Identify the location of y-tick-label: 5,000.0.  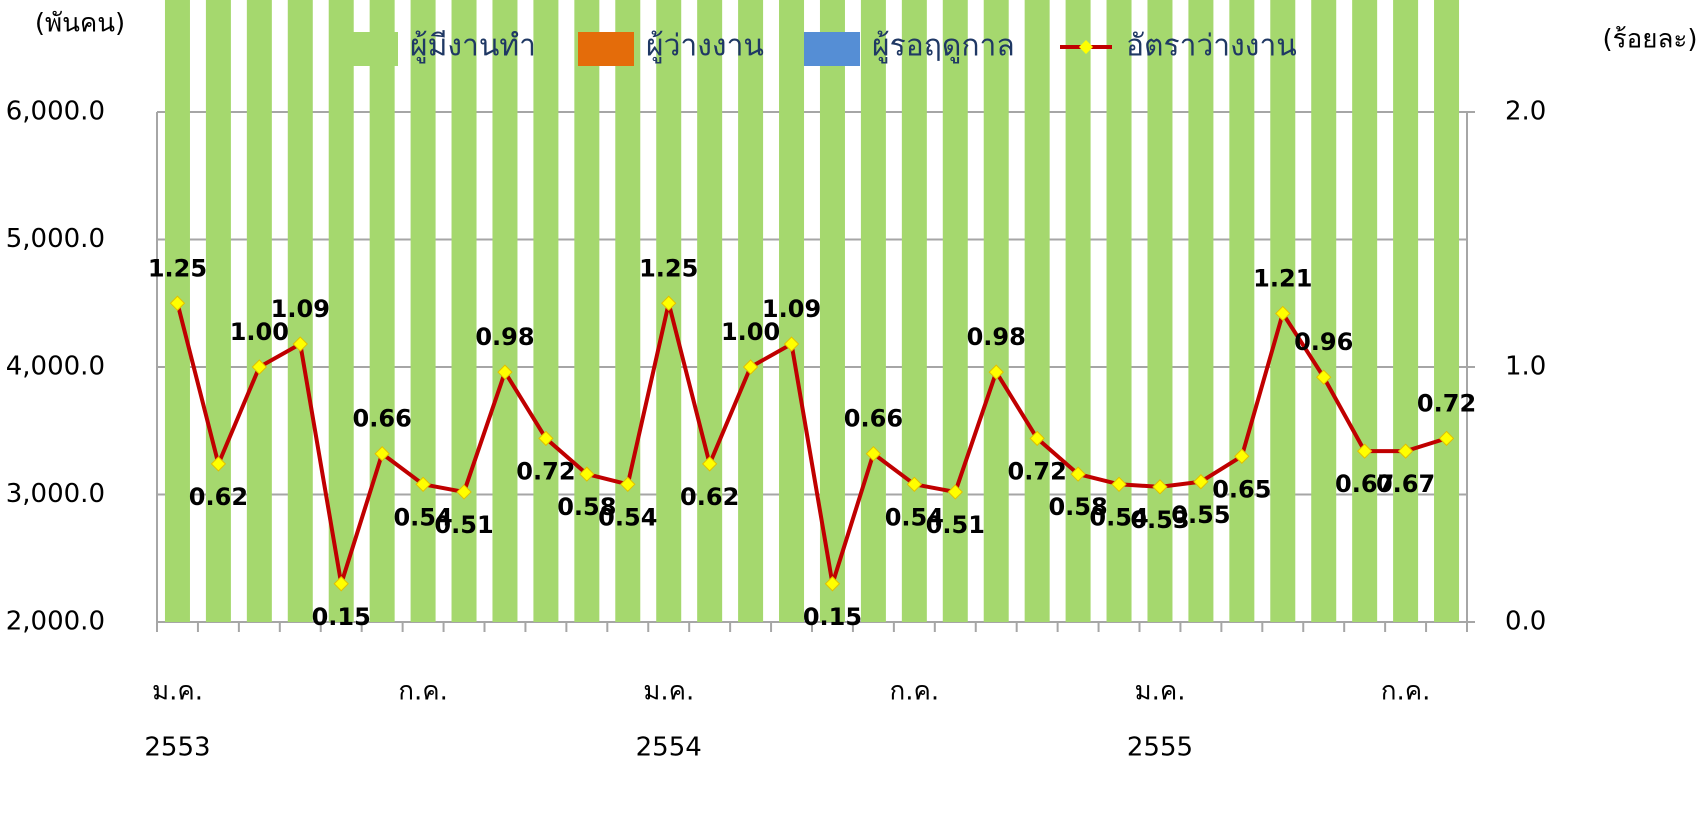
(55, 239).